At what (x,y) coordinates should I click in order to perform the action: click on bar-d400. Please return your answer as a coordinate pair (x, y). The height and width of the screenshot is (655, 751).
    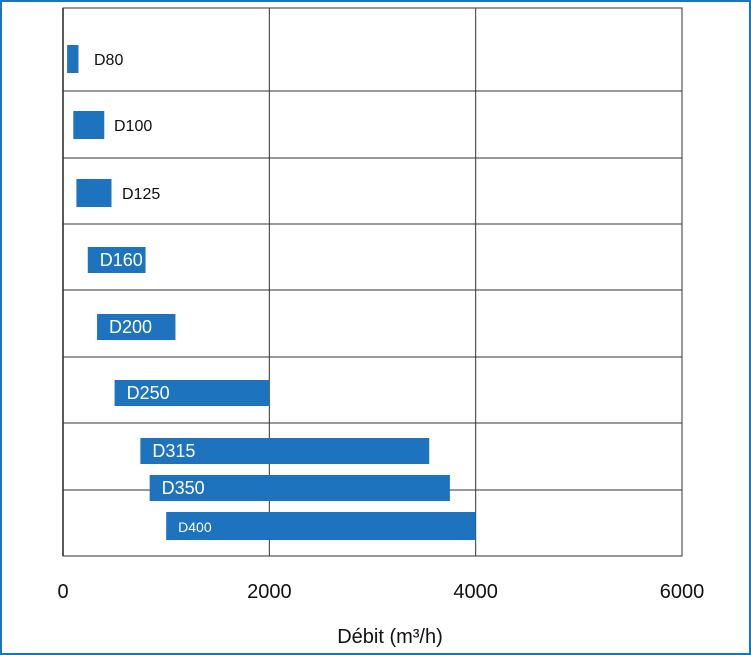
    Looking at the image, I should click on (321, 526).